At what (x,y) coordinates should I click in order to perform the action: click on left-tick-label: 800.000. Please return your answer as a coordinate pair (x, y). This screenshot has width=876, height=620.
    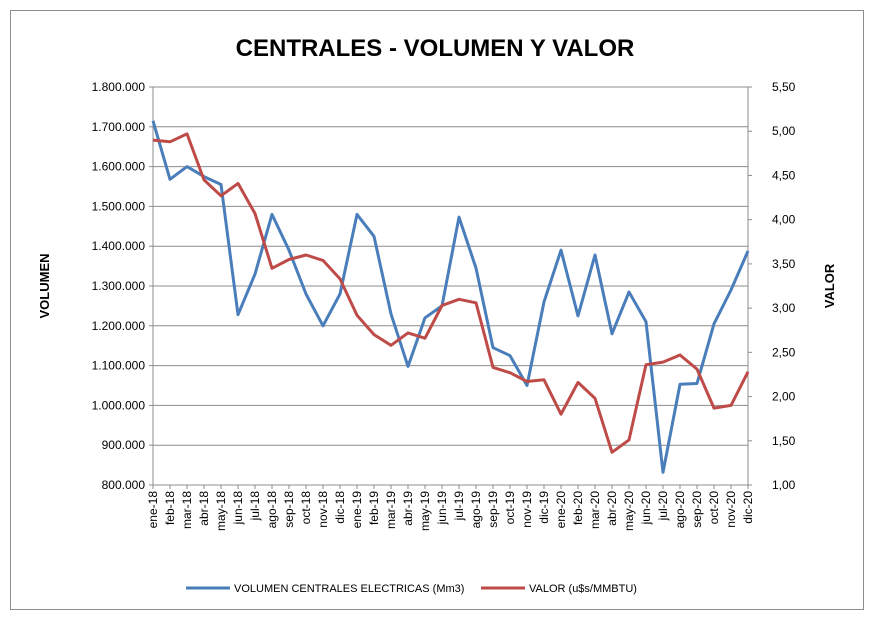
    Looking at the image, I should click on (124, 485).